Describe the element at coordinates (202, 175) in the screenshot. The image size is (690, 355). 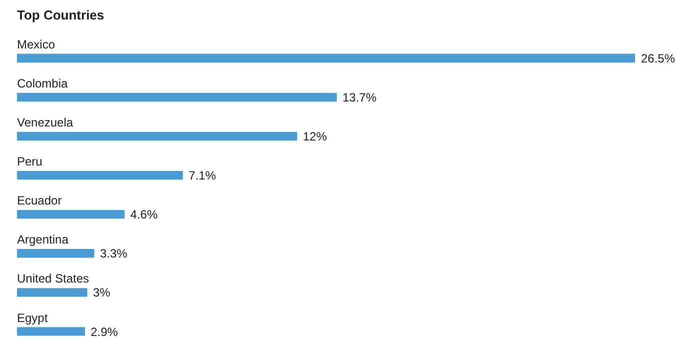
I see `data-label: 7.1%` at that location.